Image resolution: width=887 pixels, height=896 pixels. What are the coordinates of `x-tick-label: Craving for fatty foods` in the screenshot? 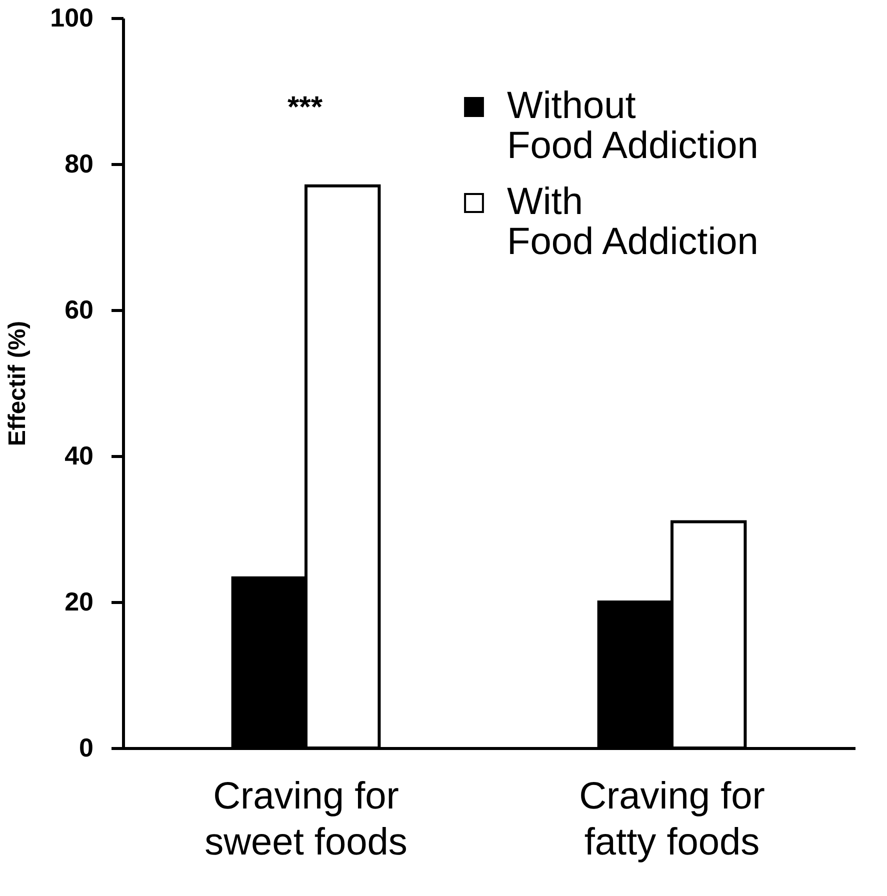 It's located at (672, 820).